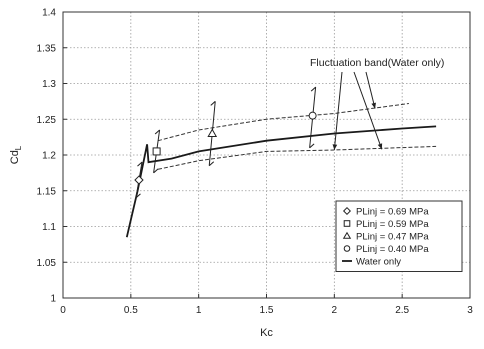 This screenshot has width=484, height=349. What do you see at coordinates (402, 310) in the screenshot?
I see `x-tick-label: 2.5` at bounding box center [402, 310].